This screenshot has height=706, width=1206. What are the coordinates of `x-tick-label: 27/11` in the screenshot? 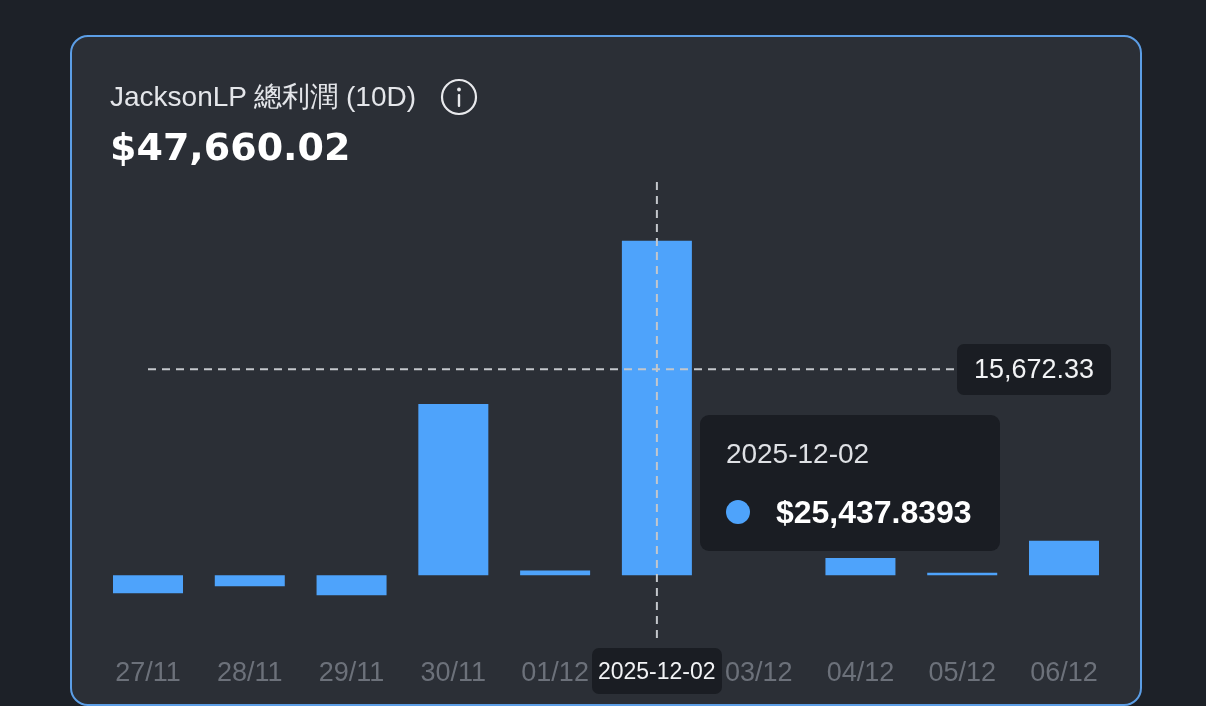 It's located at (148, 671).